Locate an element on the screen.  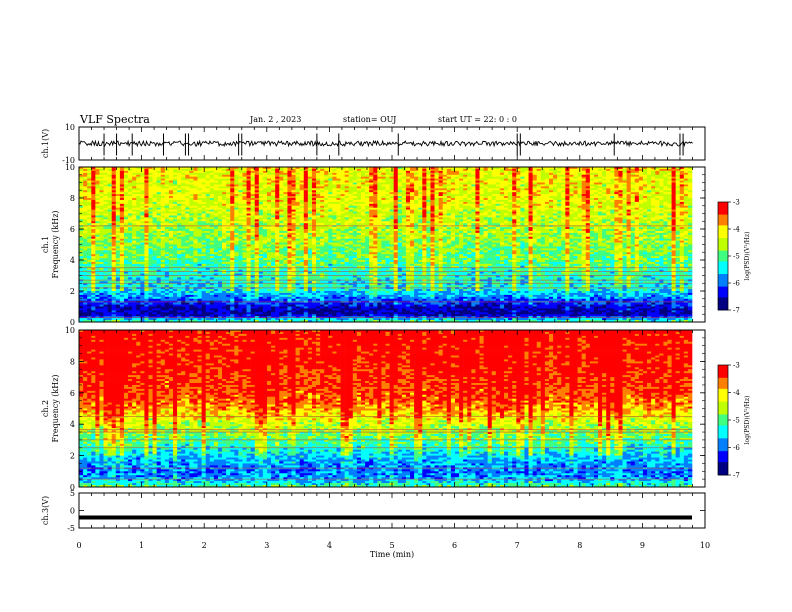
x-tick-label: 5 is located at coordinates (391, 545).